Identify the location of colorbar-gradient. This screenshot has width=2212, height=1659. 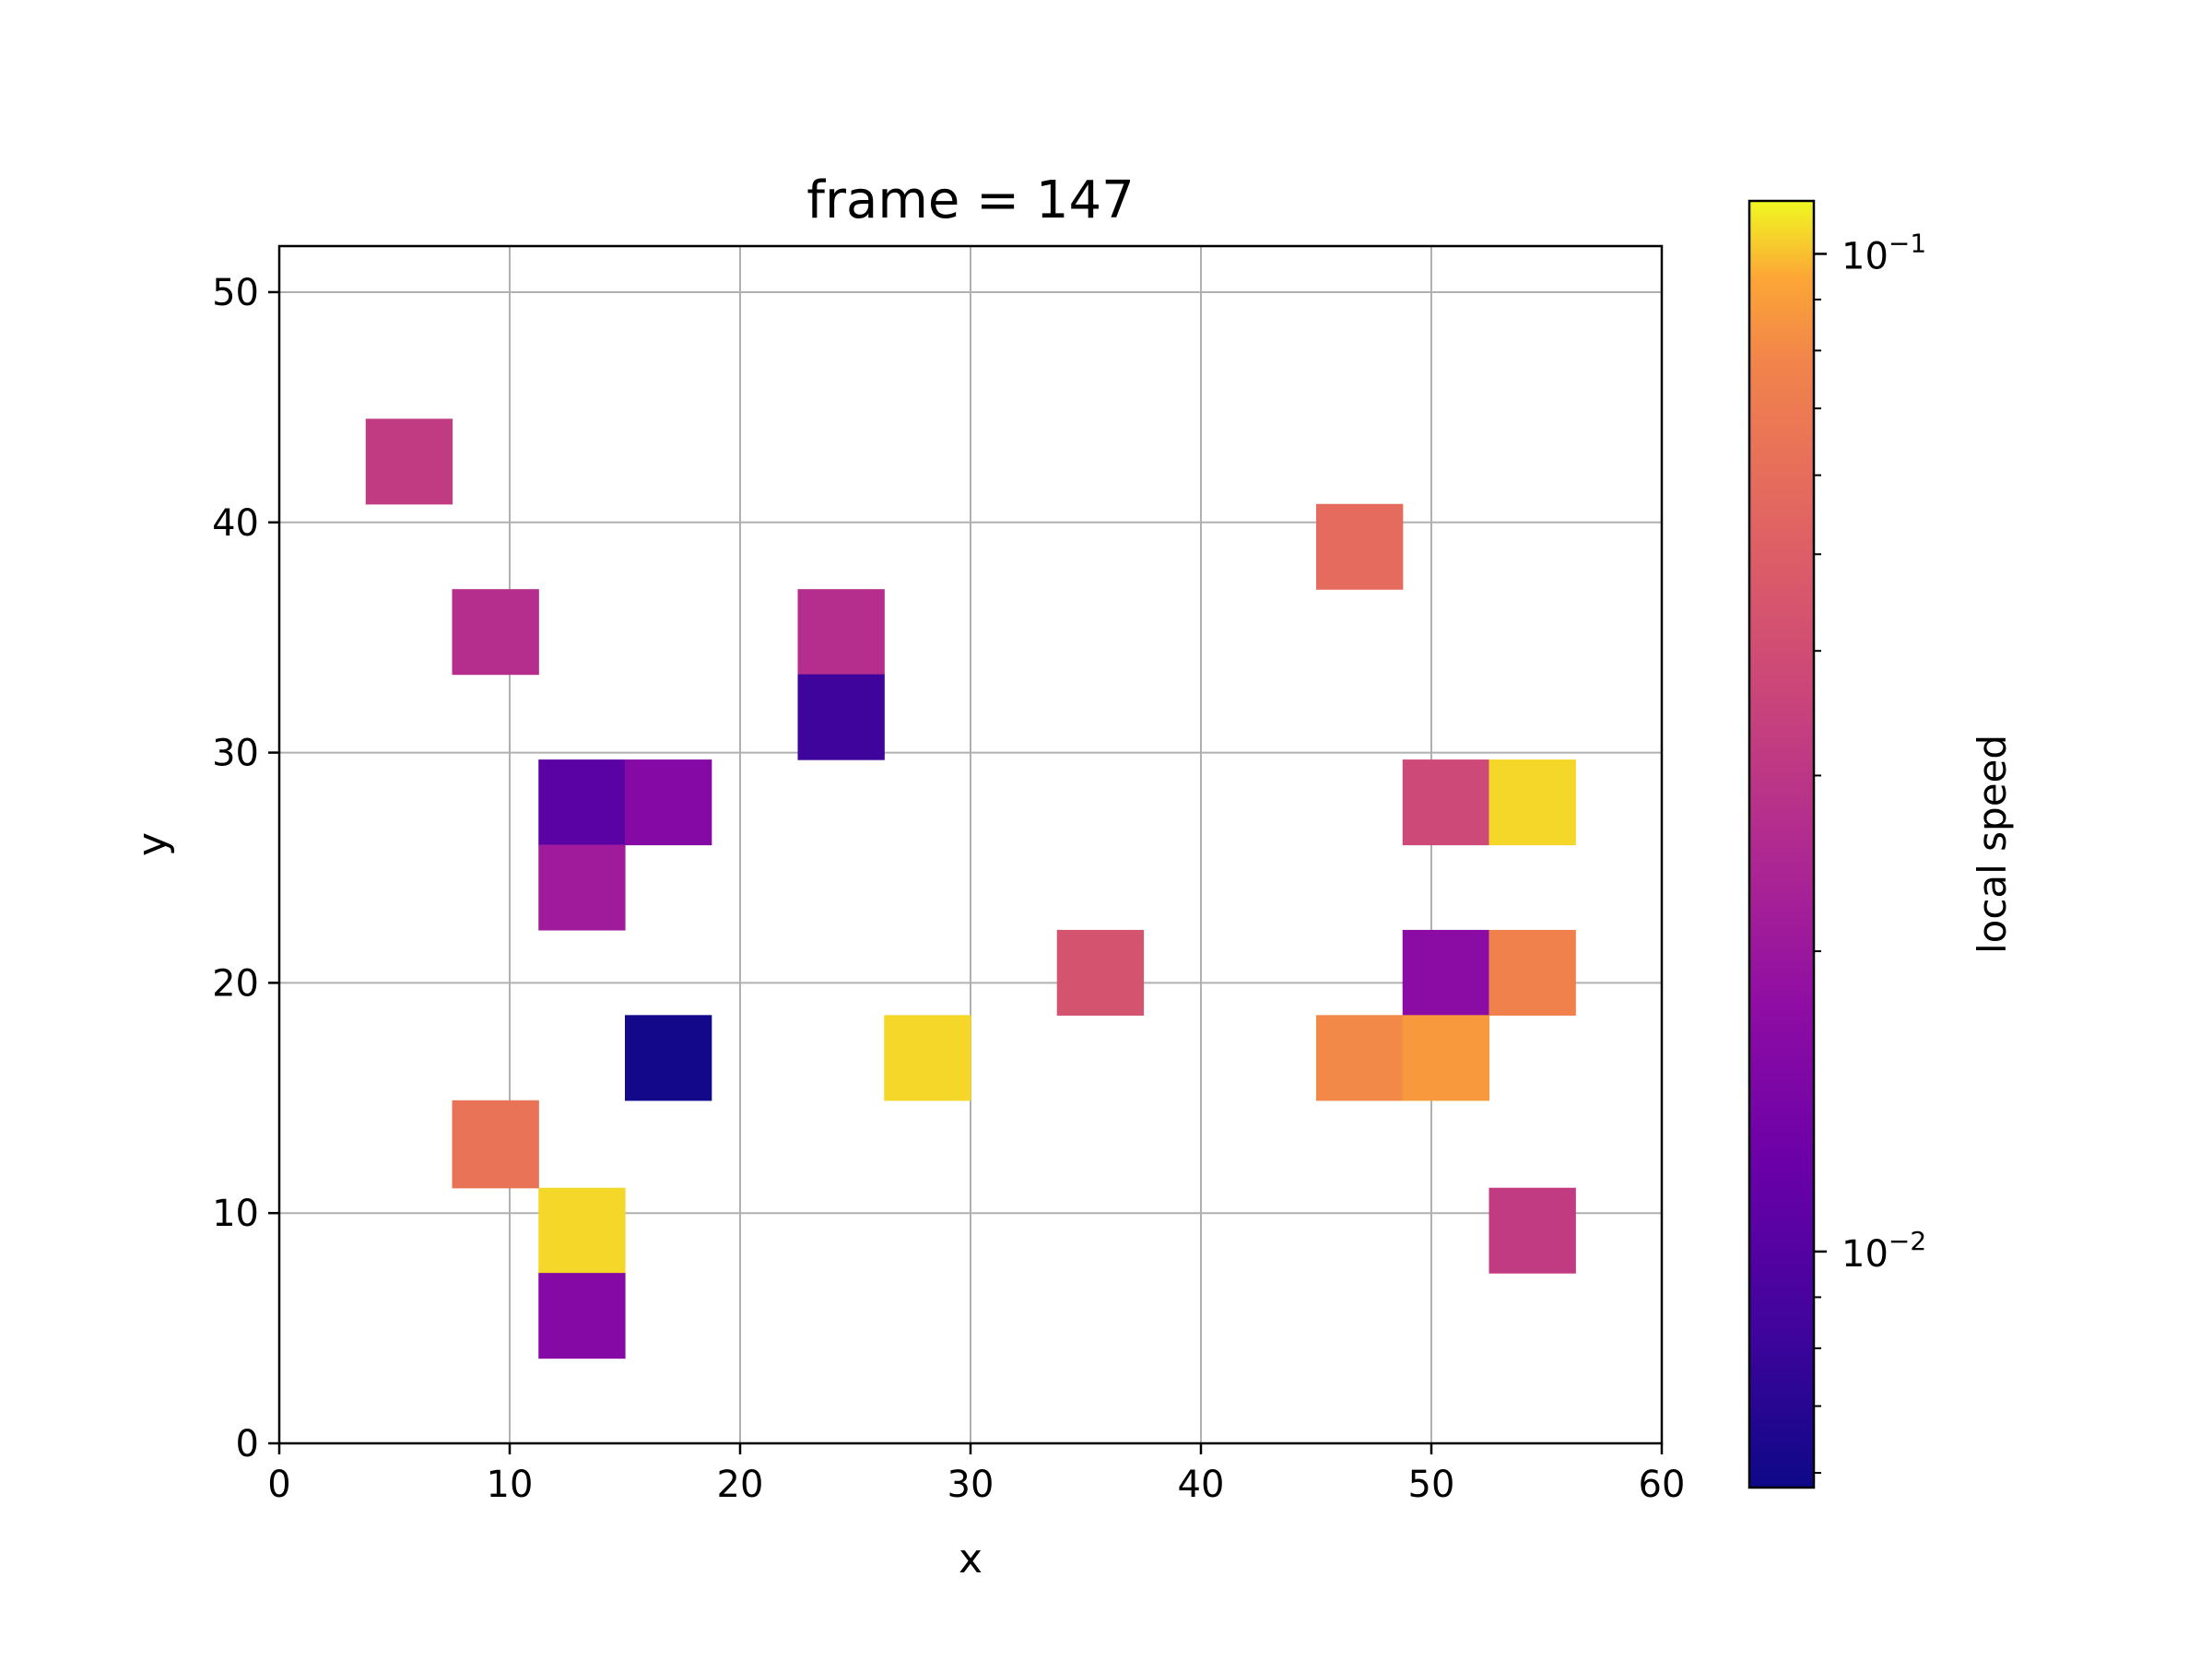
(1781, 844).